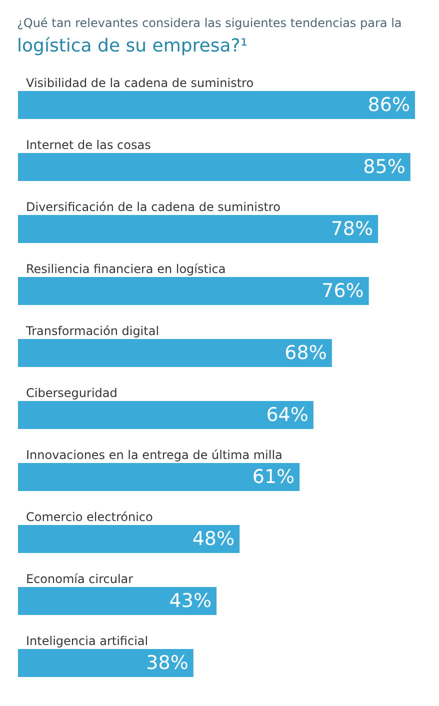 The height and width of the screenshot is (706, 439). I want to click on y-tick-label: Economía circular, so click(80, 579).